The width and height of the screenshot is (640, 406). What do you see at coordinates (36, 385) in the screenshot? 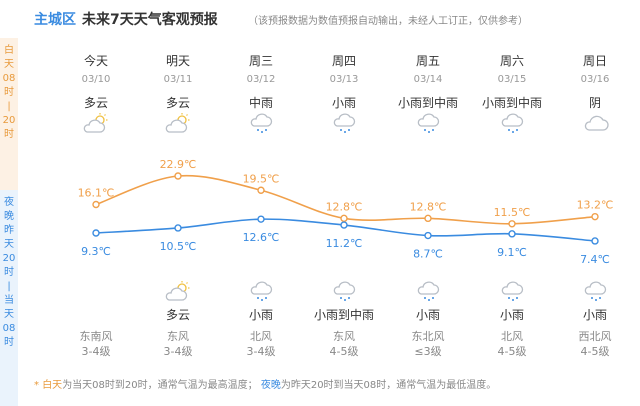
I see `footer-star: *` at bounding box center [36, 385].